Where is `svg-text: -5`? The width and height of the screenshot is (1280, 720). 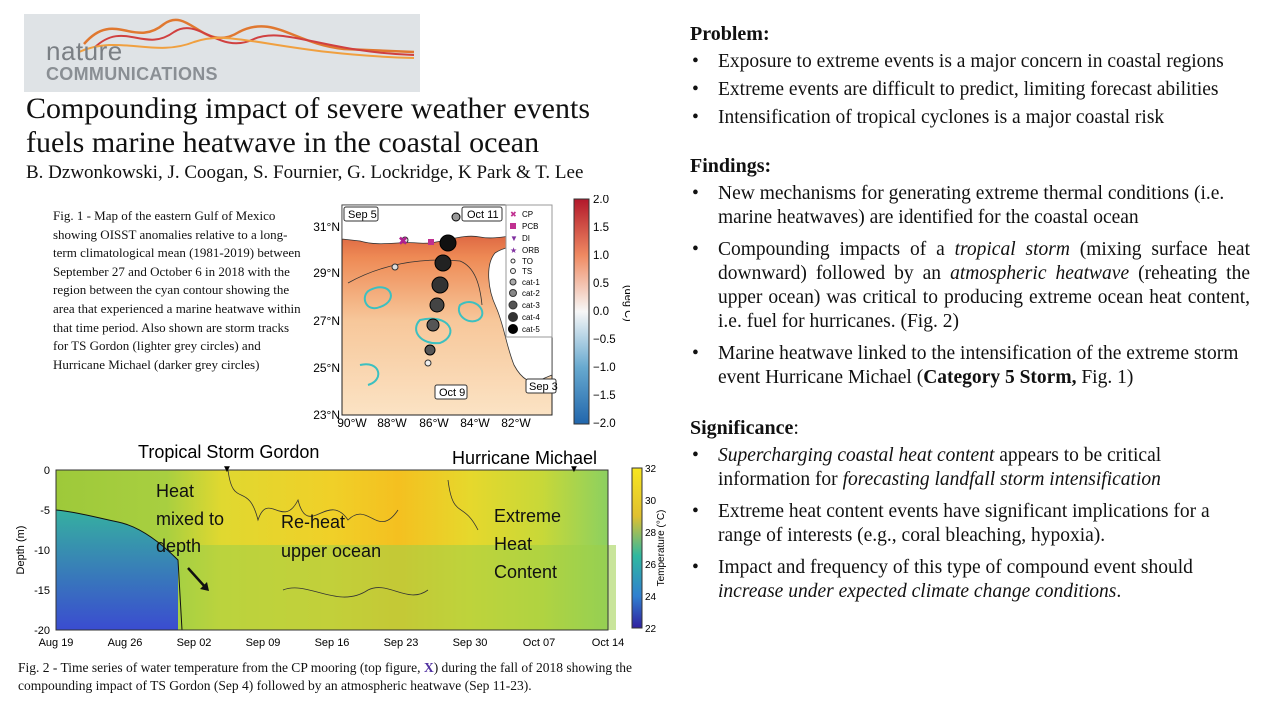
svg-text: -5 is located at coordinates (45, 511).